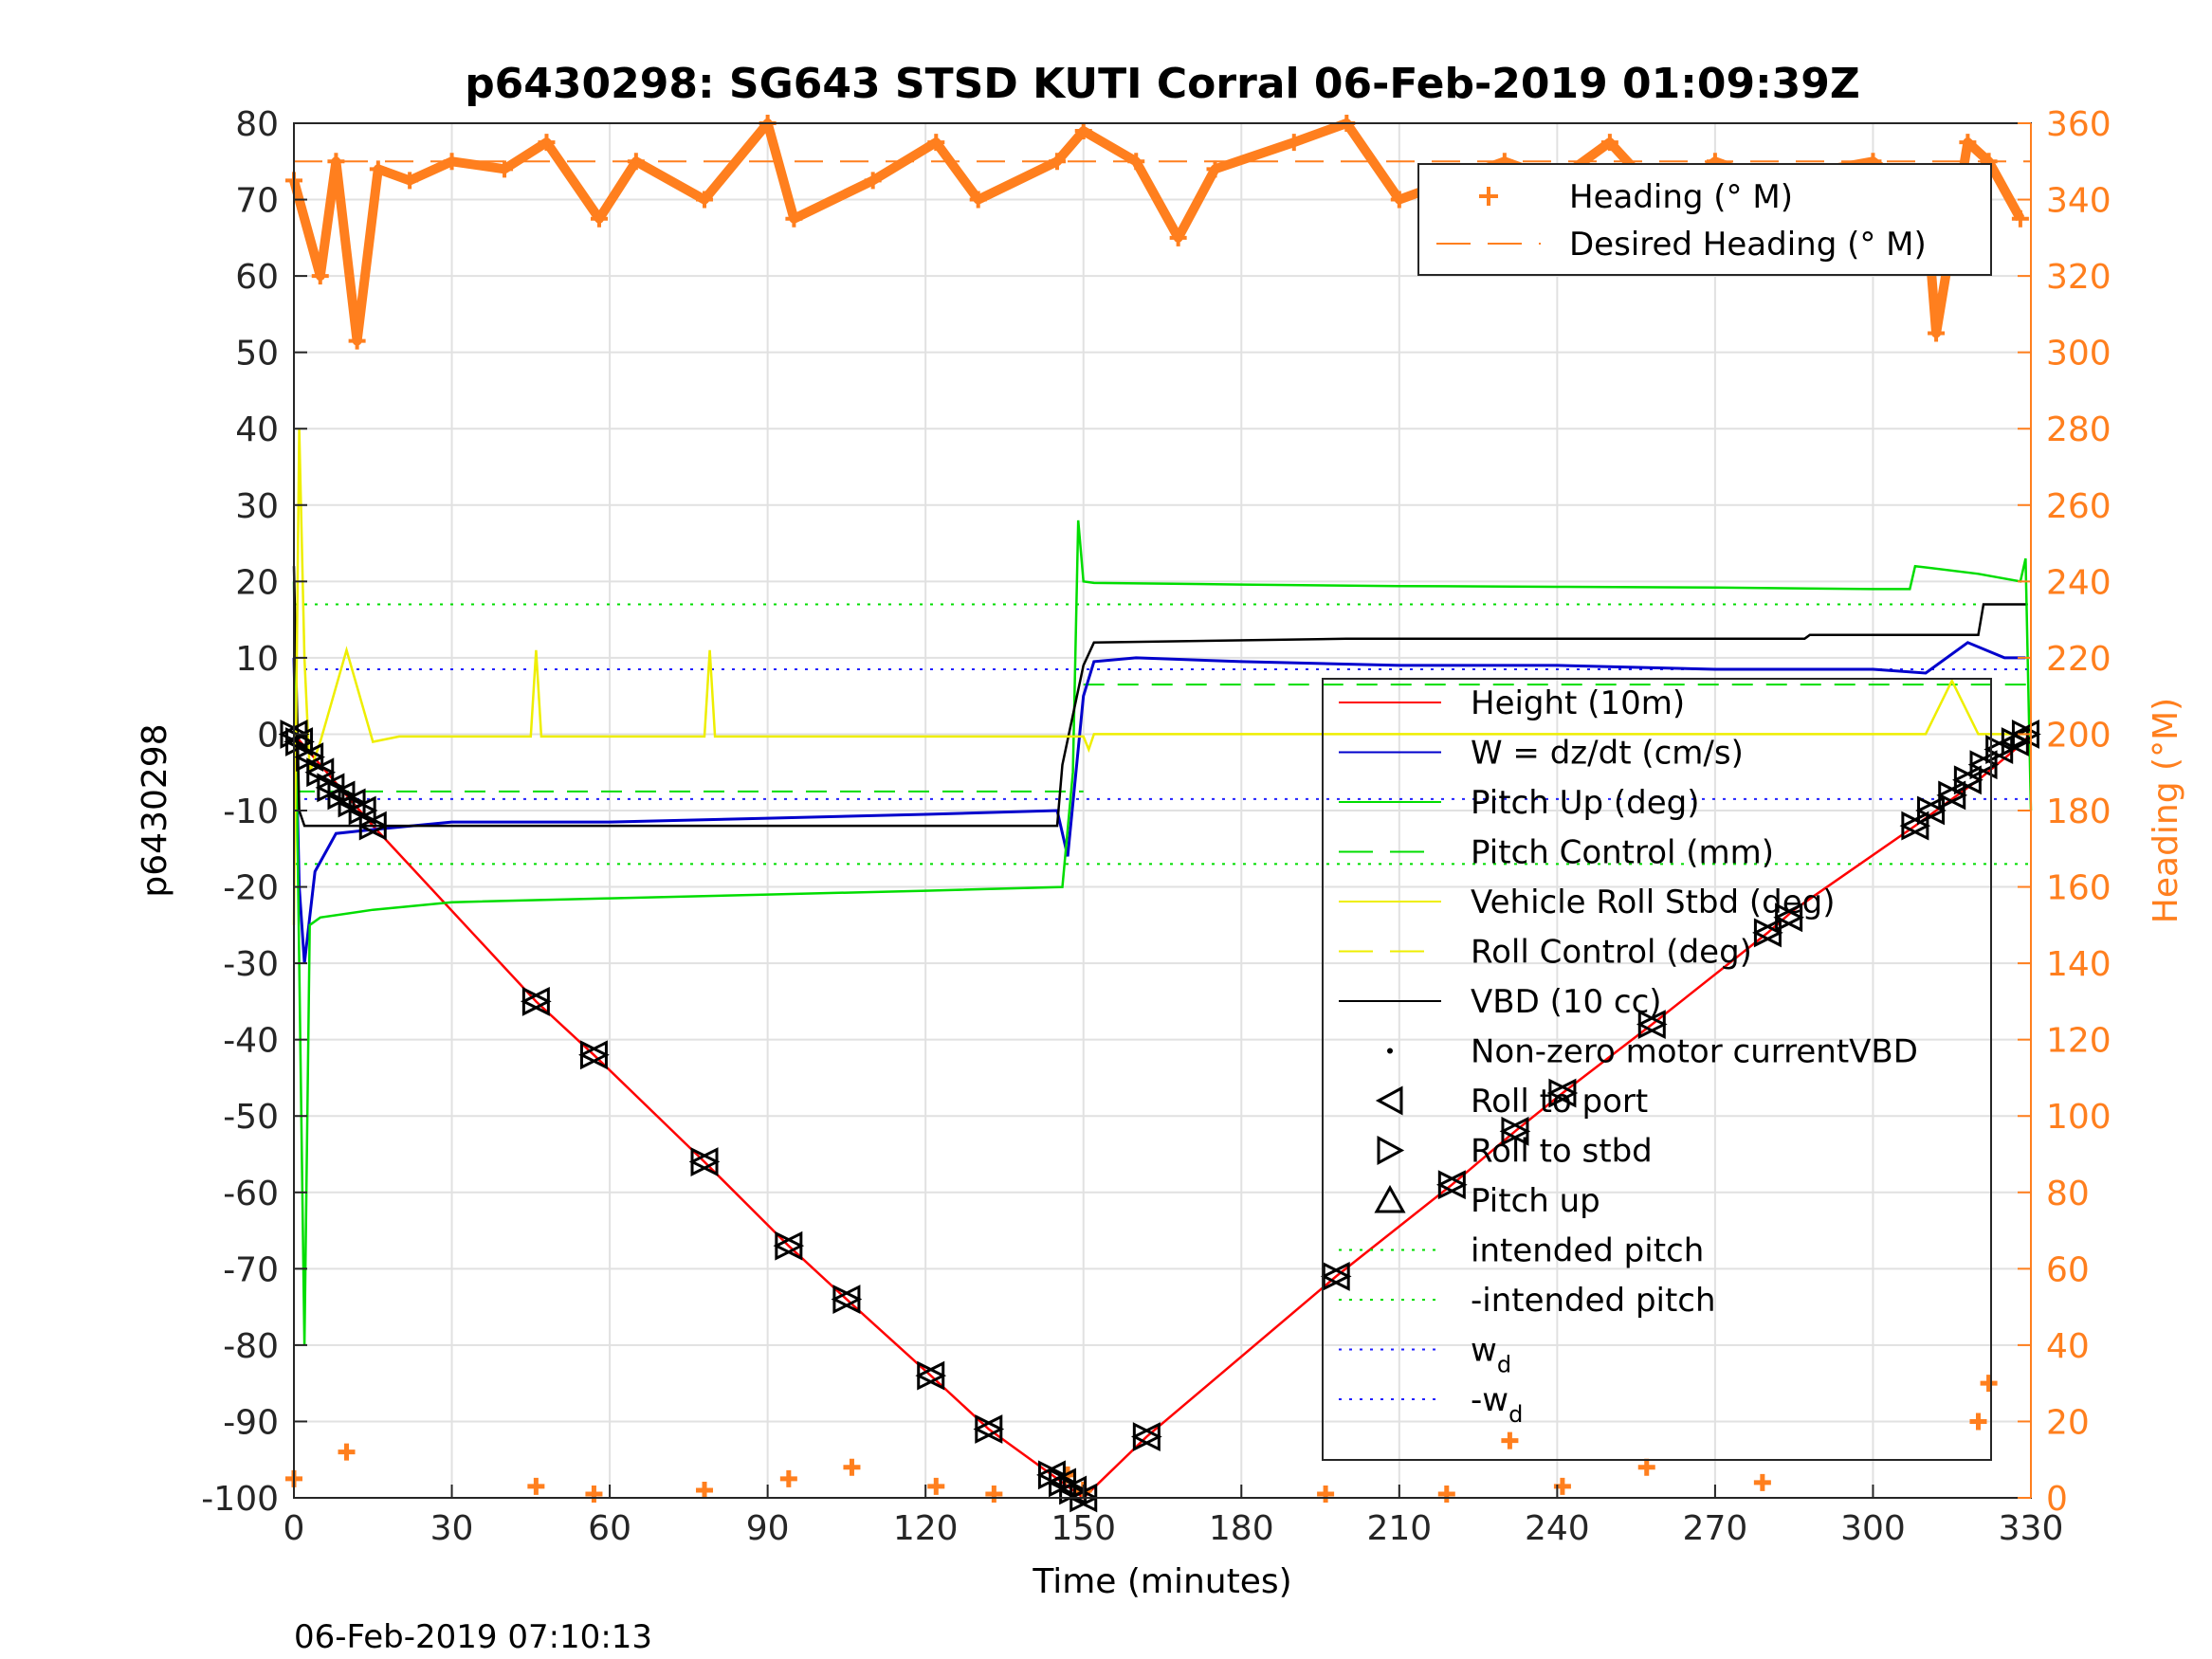 Image resolution: width=2212 pixels, height=1659 pixels. What do you see at coordinates (1681, 197) in the screenshot?
I see `legend-label: Heading (° M)` at bounding box center [1681, 197].